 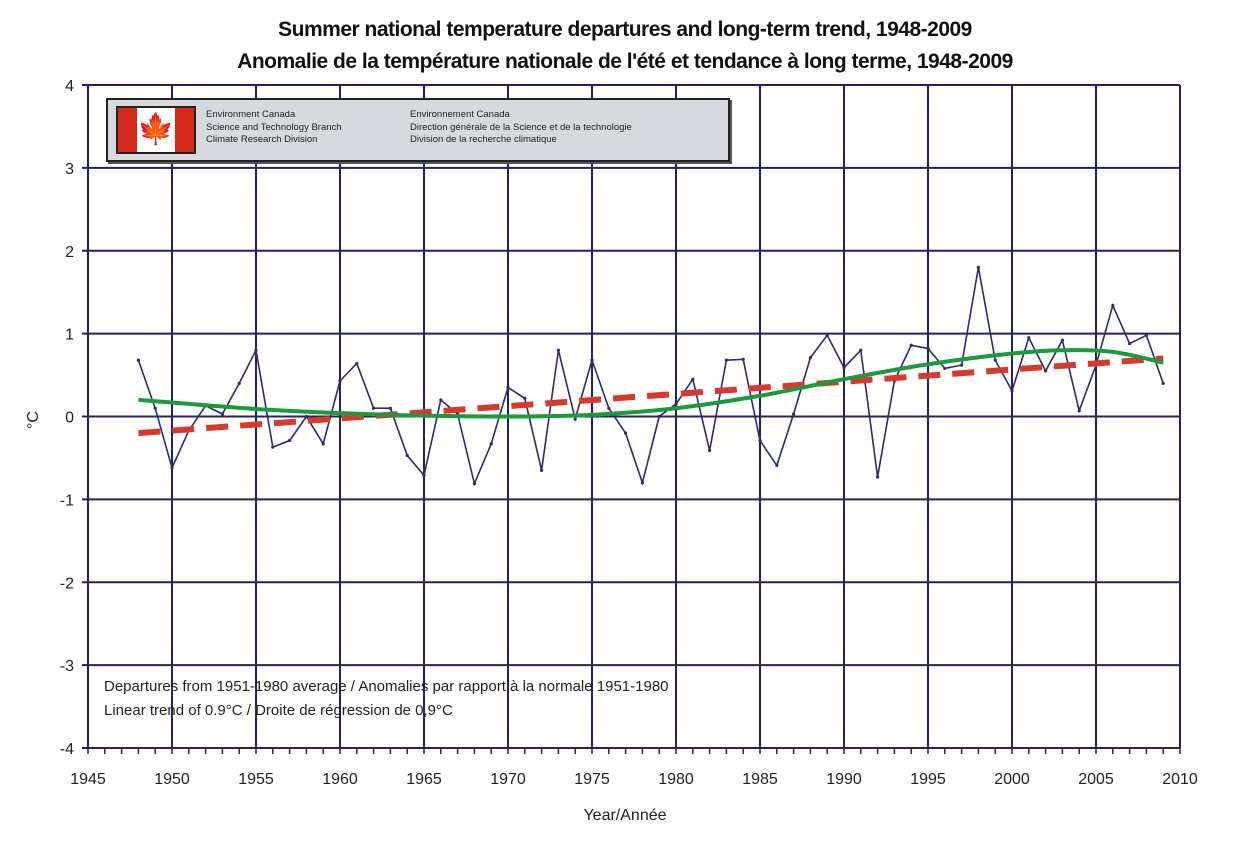 I want to click on x-tick-label: 1995, so click(x=928, y=779).